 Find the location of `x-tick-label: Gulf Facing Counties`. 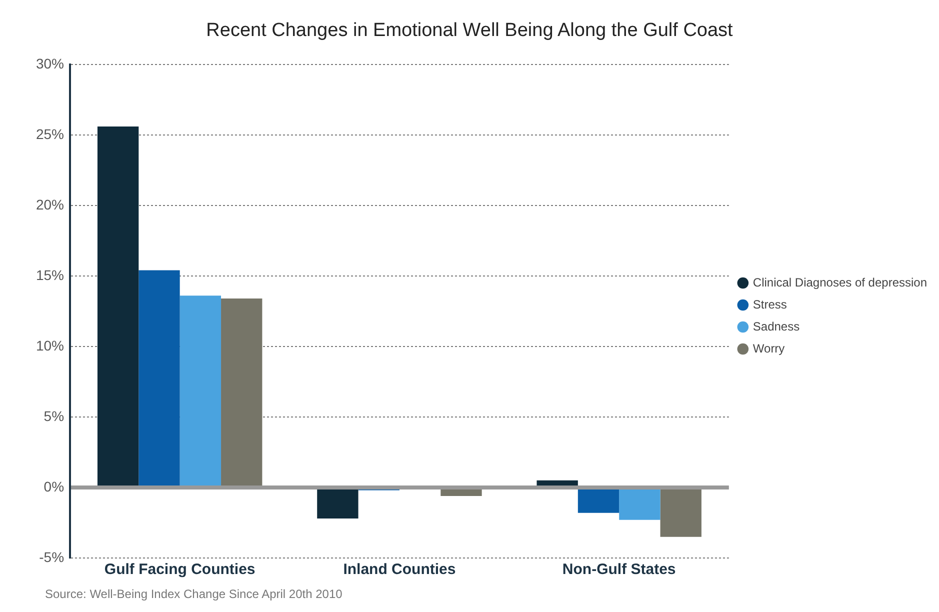

x-tick-label: Gulf Facing Counties is located at coordinates (180, 569).